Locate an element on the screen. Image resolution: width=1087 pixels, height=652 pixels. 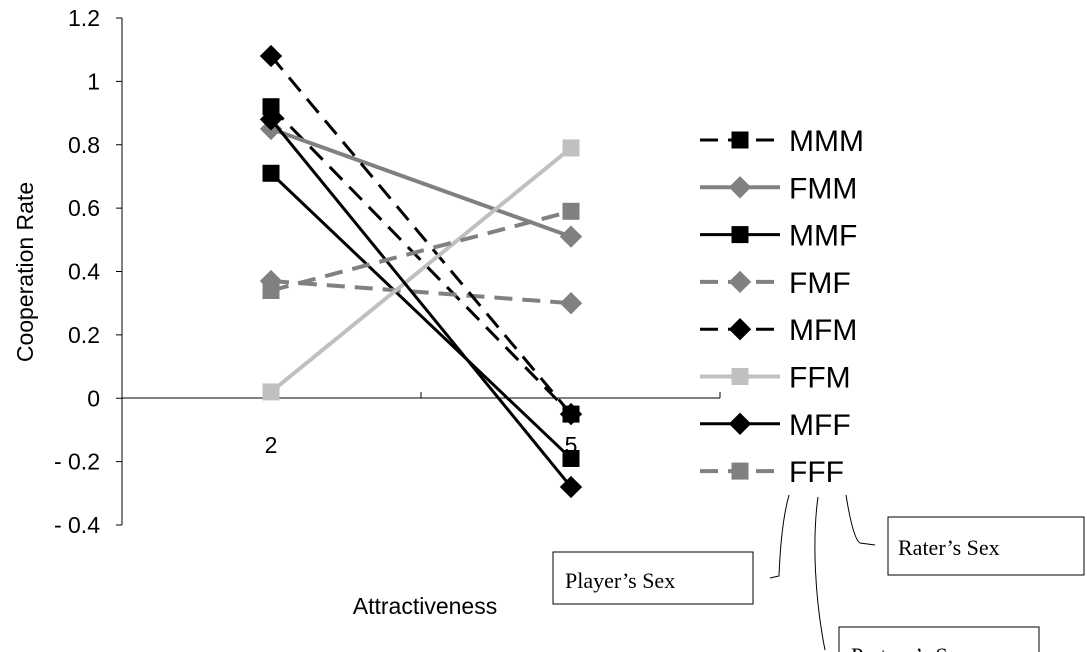
rater-sex-box is located at coordinates (986, 546).